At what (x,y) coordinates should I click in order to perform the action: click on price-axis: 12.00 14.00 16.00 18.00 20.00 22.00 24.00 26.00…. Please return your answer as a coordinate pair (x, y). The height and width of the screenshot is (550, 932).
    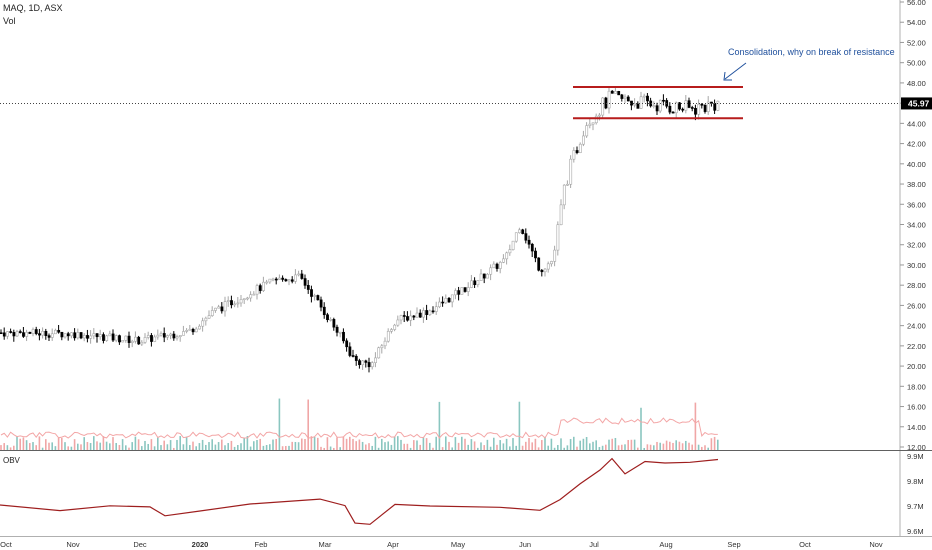
    Looking at the image, I should click on (913, 226).